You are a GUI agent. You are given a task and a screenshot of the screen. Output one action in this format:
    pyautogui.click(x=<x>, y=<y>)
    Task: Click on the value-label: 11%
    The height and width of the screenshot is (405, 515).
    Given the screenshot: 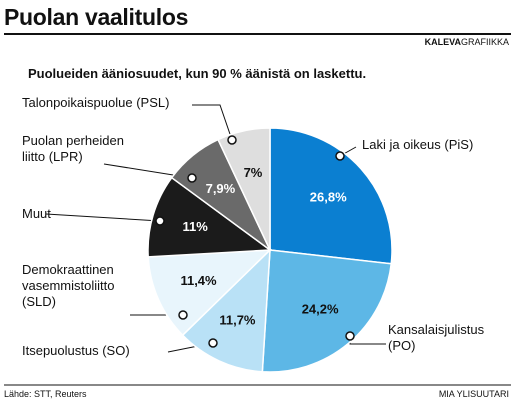 What is the action you would take?
    pyautogui.click(x=196, y=226)
    